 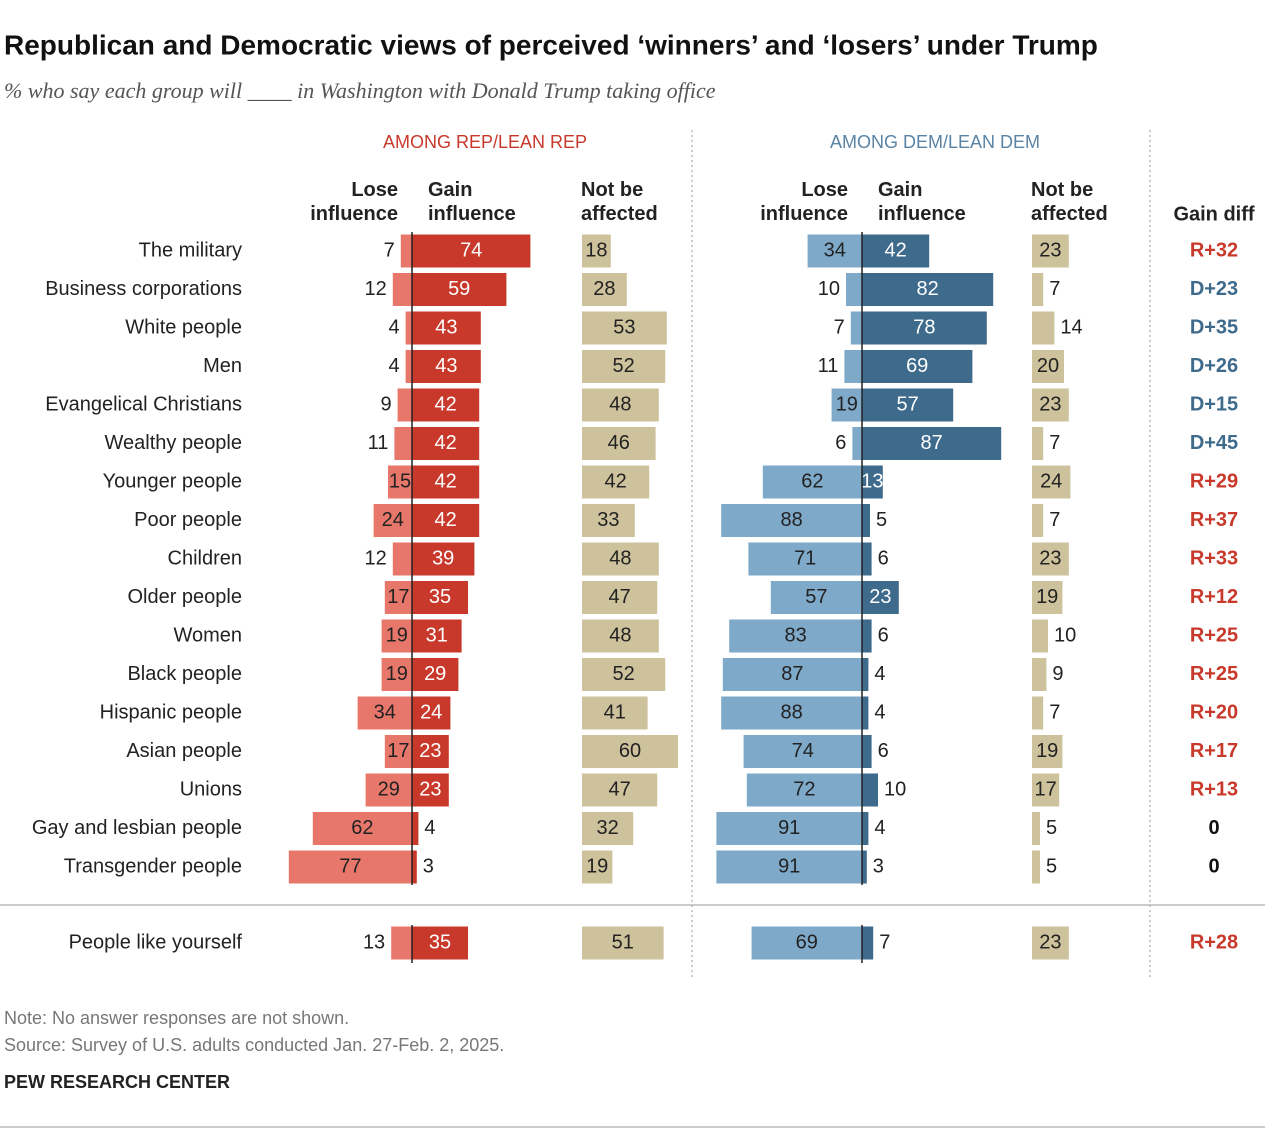 I want to click on value-label: 72, so click(x=804, y=789).